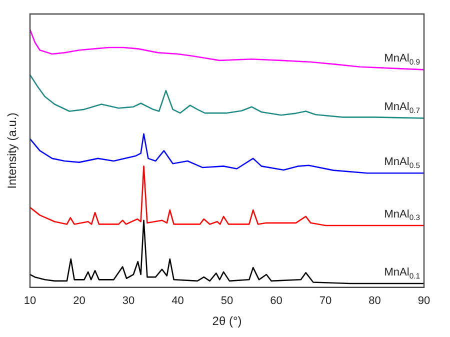  I want to click on x-tick-label: 90, so click(424, 301).